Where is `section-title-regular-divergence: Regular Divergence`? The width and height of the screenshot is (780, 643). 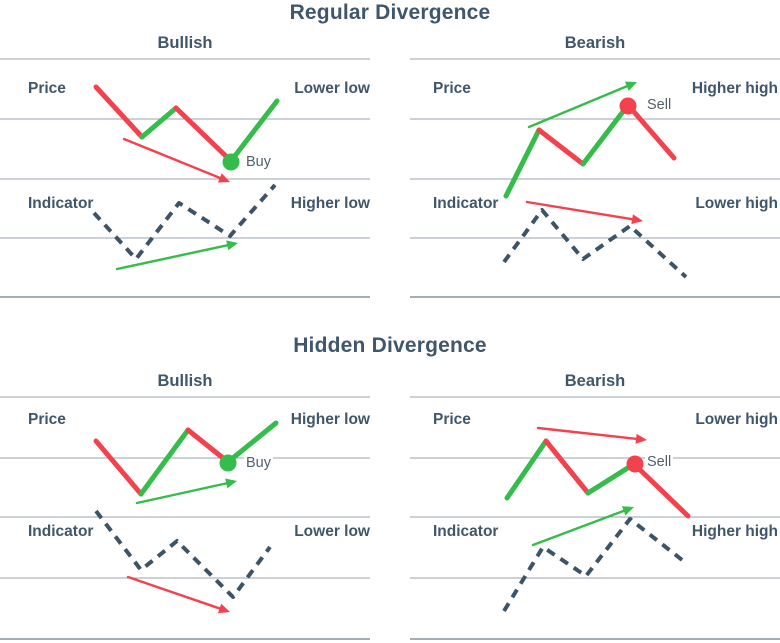
section-title-regular-divergence: Regular Divergence is located at coordinates (390, 12).